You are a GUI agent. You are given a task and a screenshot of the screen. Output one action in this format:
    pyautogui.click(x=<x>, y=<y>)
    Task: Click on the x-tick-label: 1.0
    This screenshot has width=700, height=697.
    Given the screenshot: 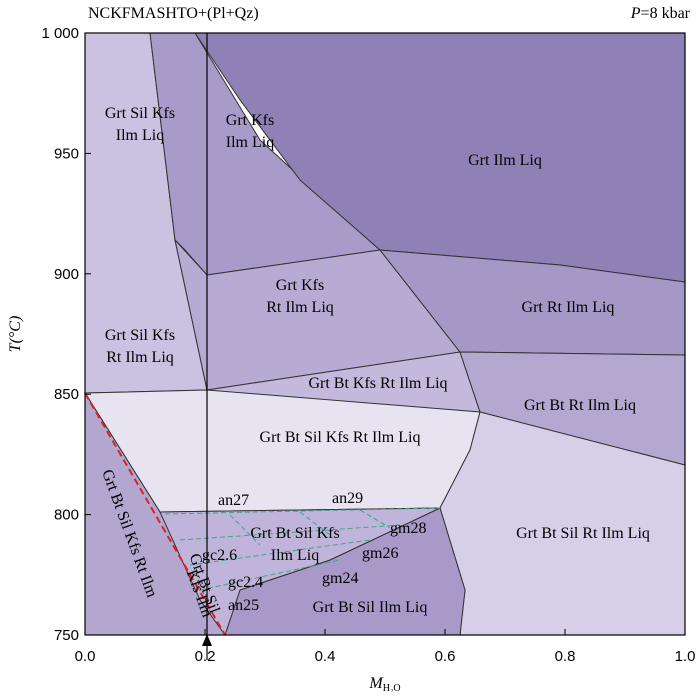 What is the action you would take?
    pyautogui.click(x=685, y=656)
    